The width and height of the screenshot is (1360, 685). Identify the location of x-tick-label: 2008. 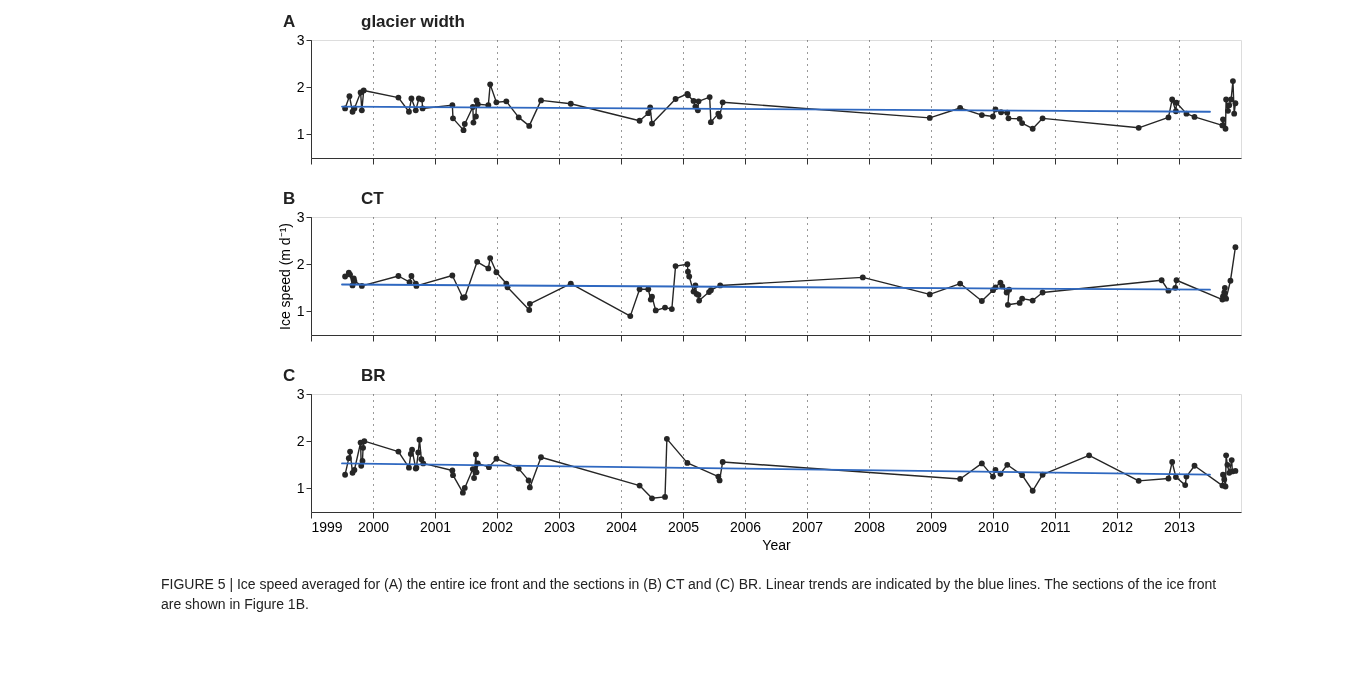
(869, 526).